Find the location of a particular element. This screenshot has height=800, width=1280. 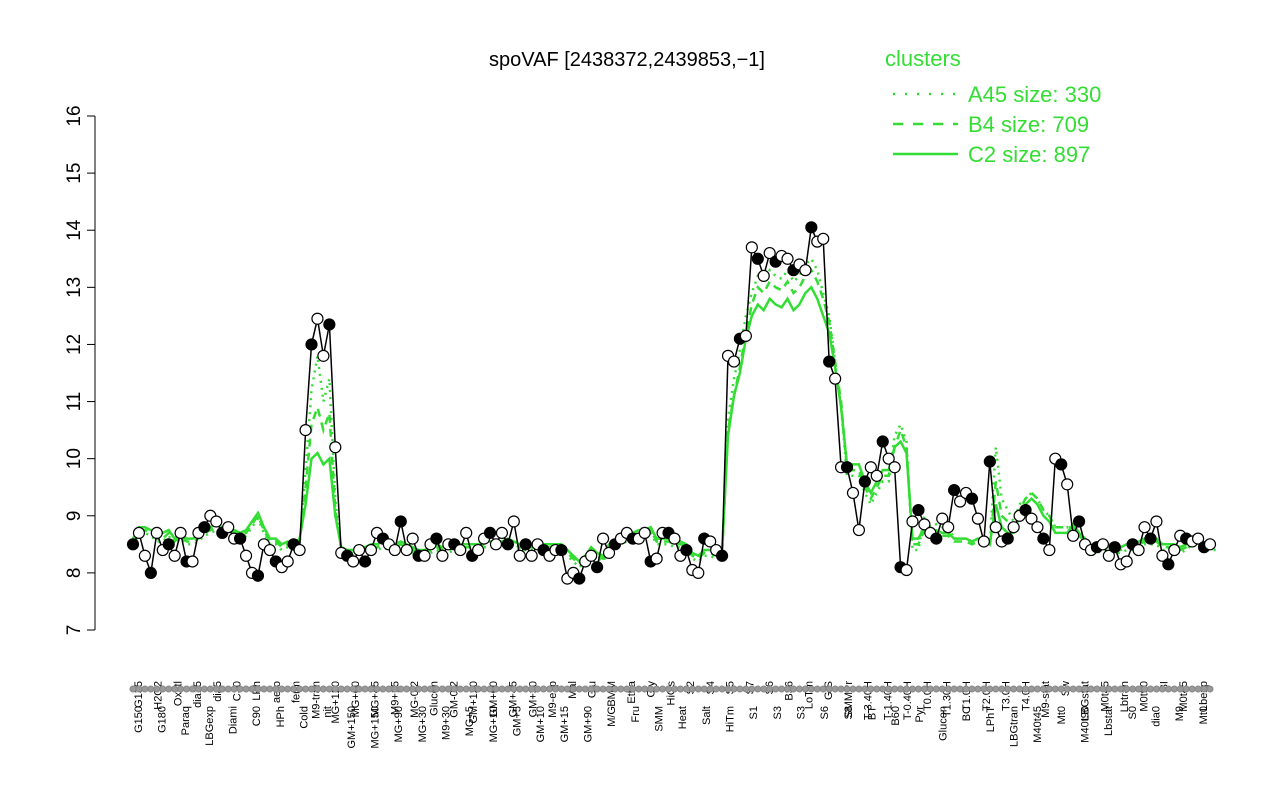

x-tick-label: Heat is located at coordinates (683, 717).